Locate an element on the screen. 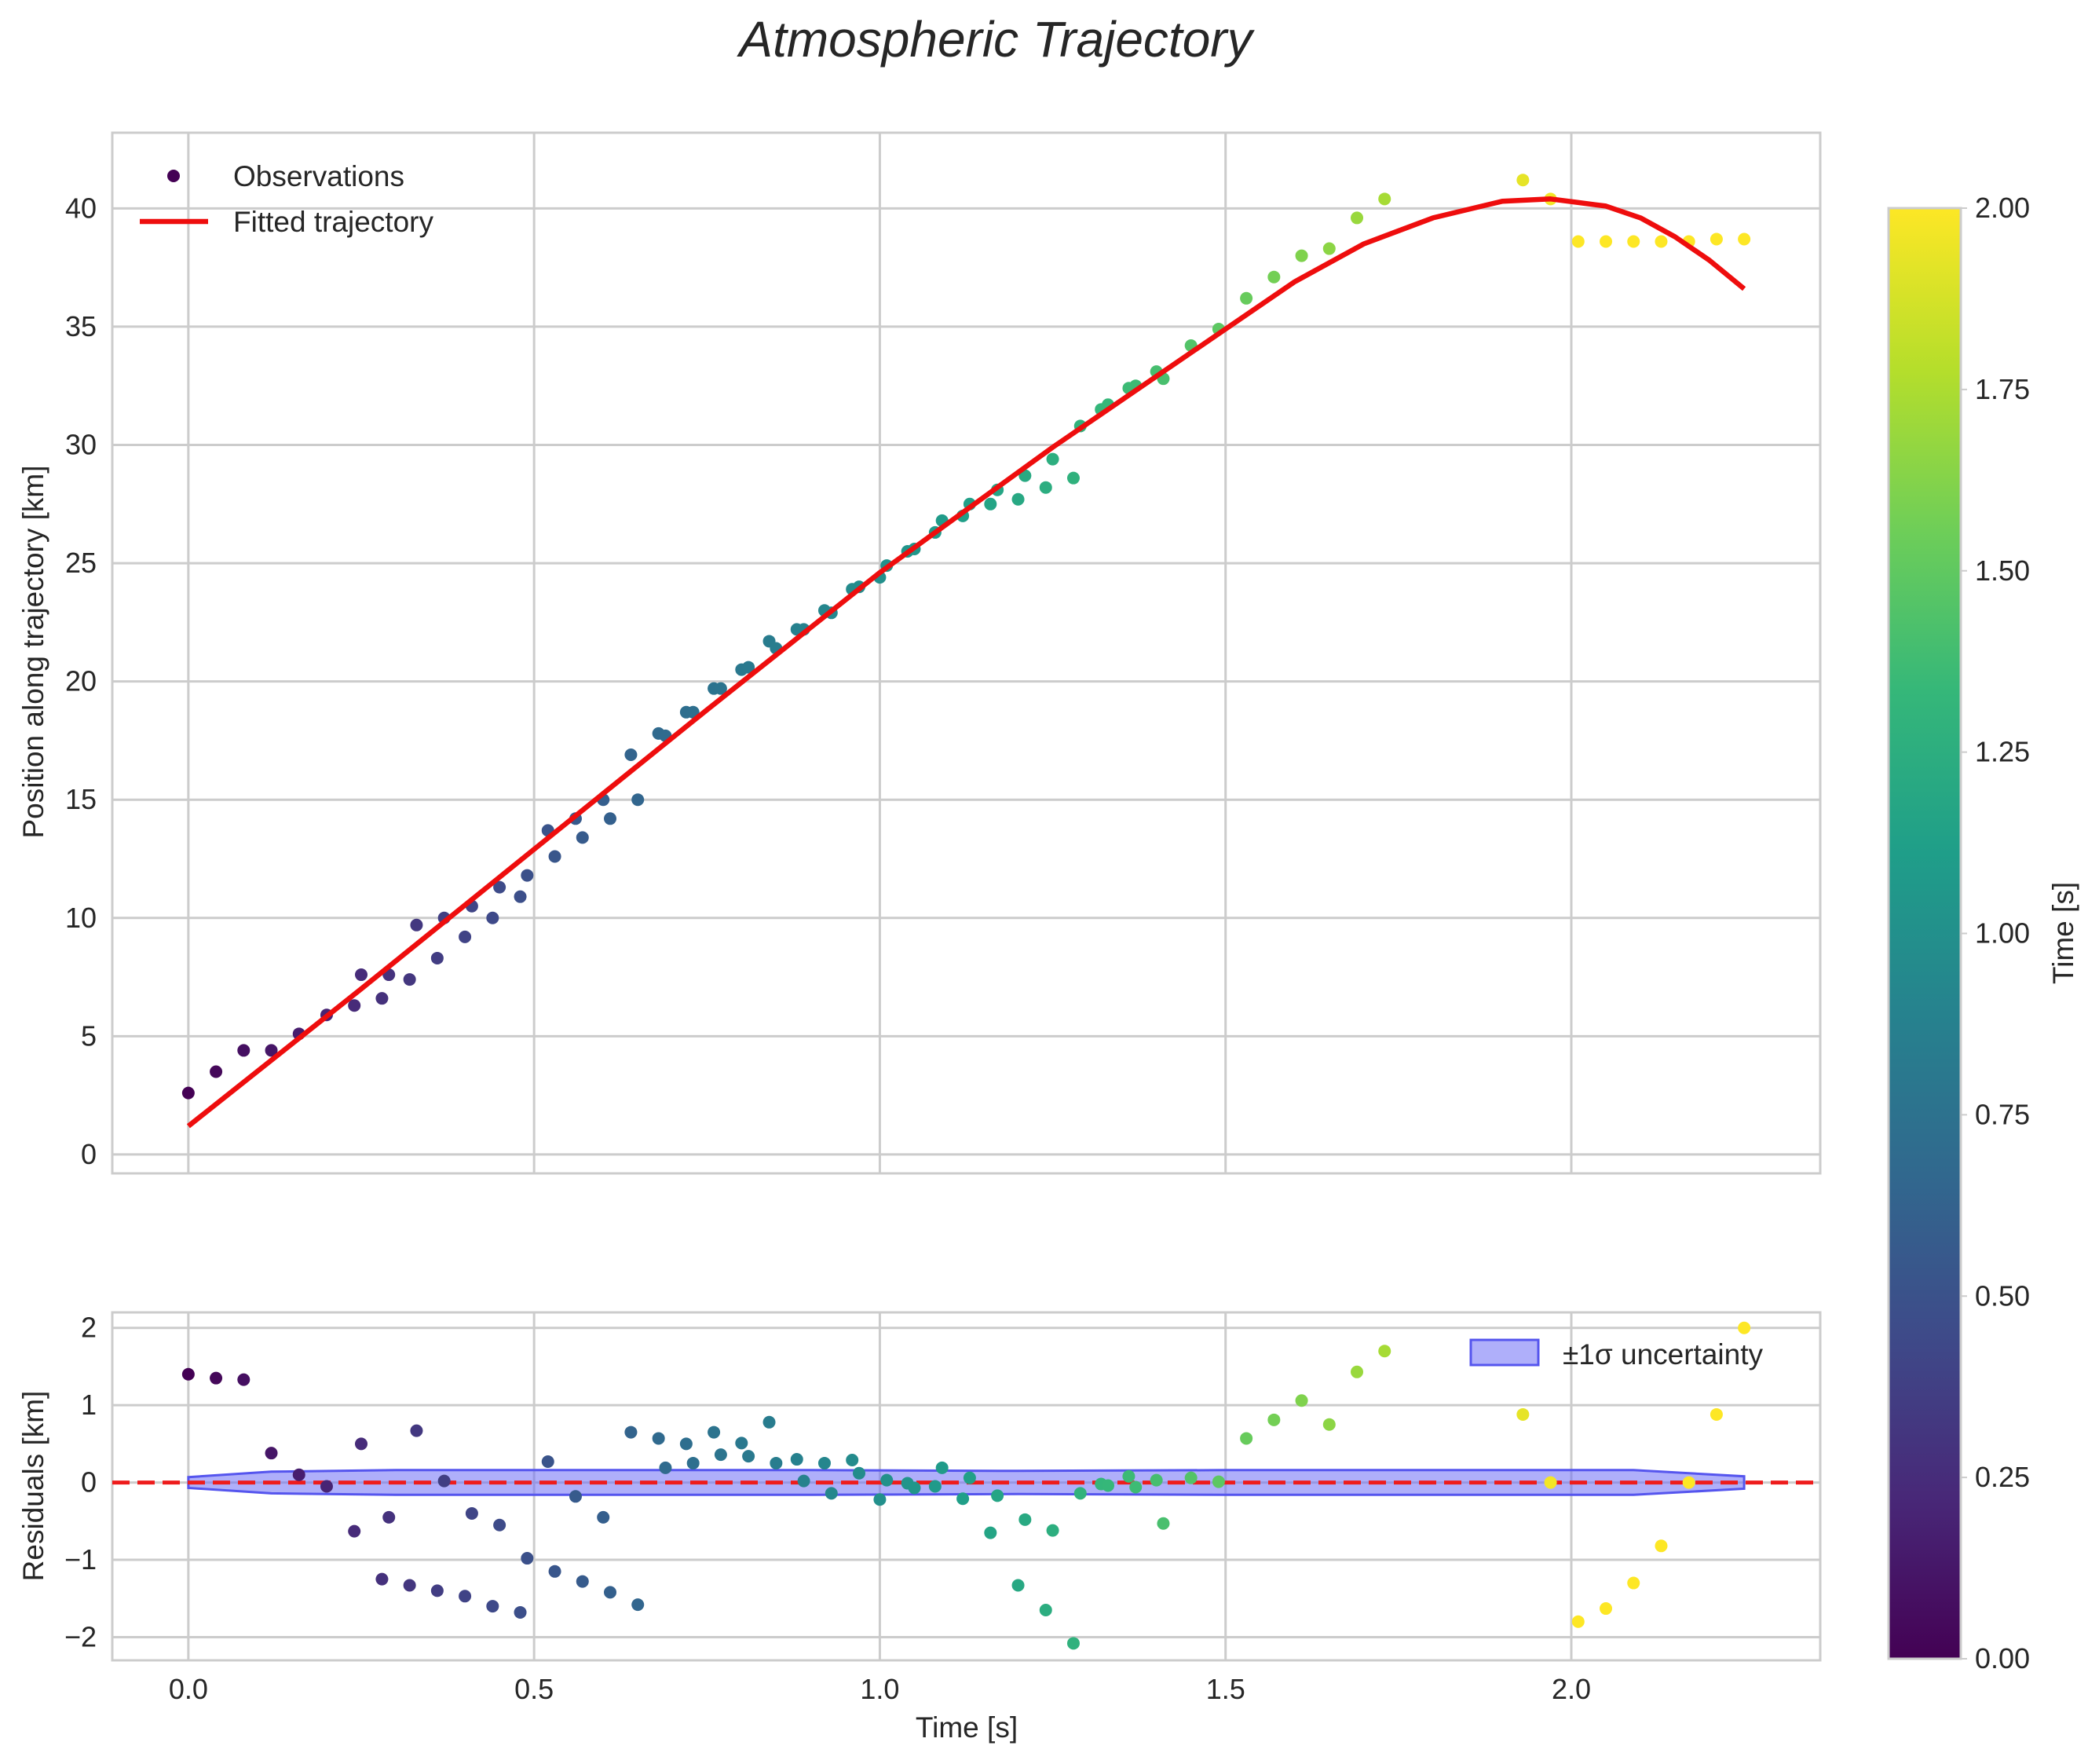 Image resolution: width=2099 pixels, height=1764 pixels. colorbar-ticks: 0.00 0.25 0.50 0.75 1.00 1.25 1.50 1.75 2.00 is located at coordinates (1995, 933).